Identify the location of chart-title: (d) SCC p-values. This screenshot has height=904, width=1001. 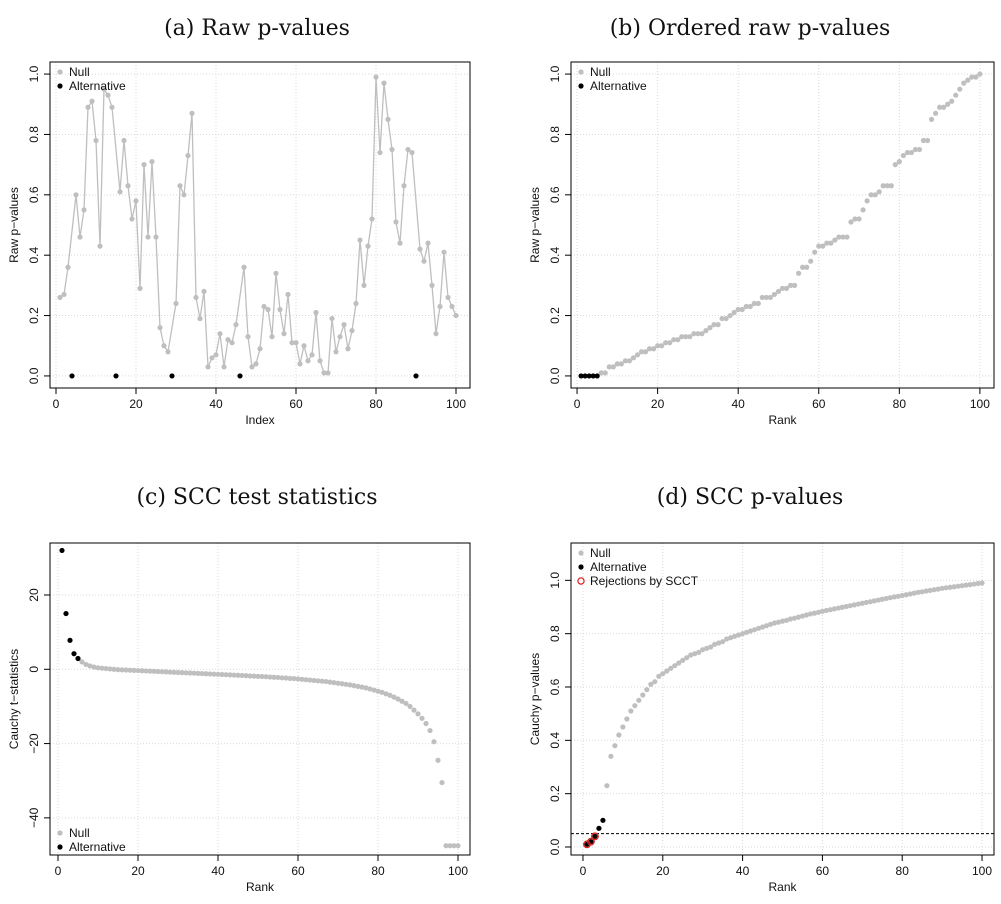
(750, 497).